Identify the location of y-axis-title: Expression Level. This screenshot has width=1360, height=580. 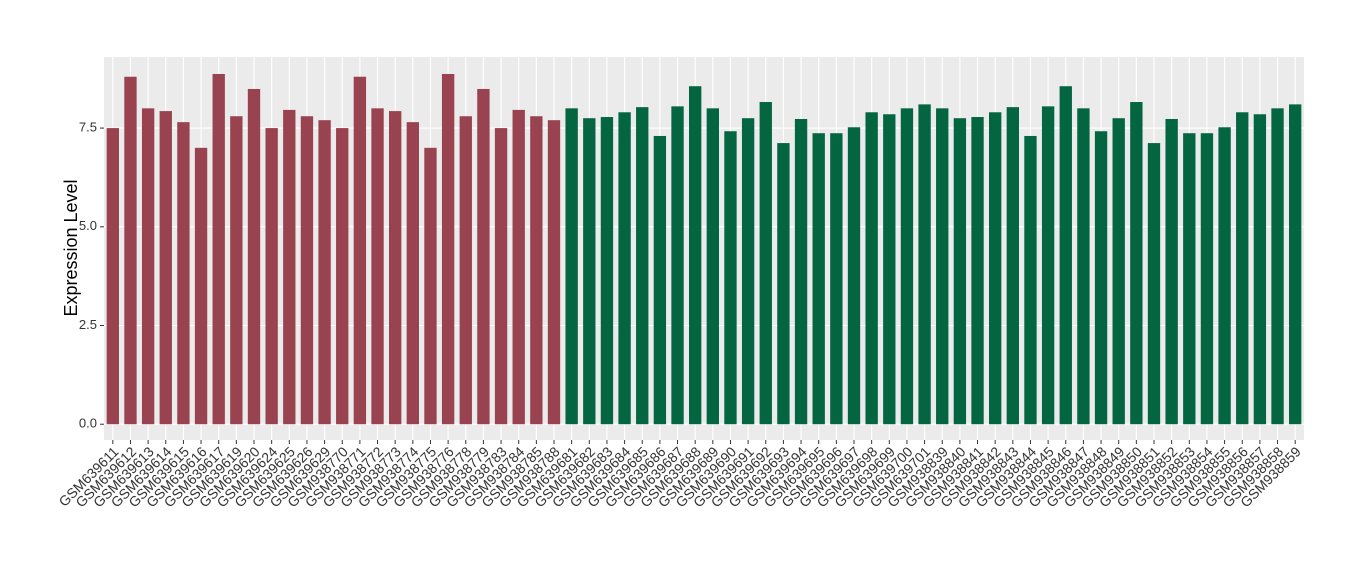
(71, 247).